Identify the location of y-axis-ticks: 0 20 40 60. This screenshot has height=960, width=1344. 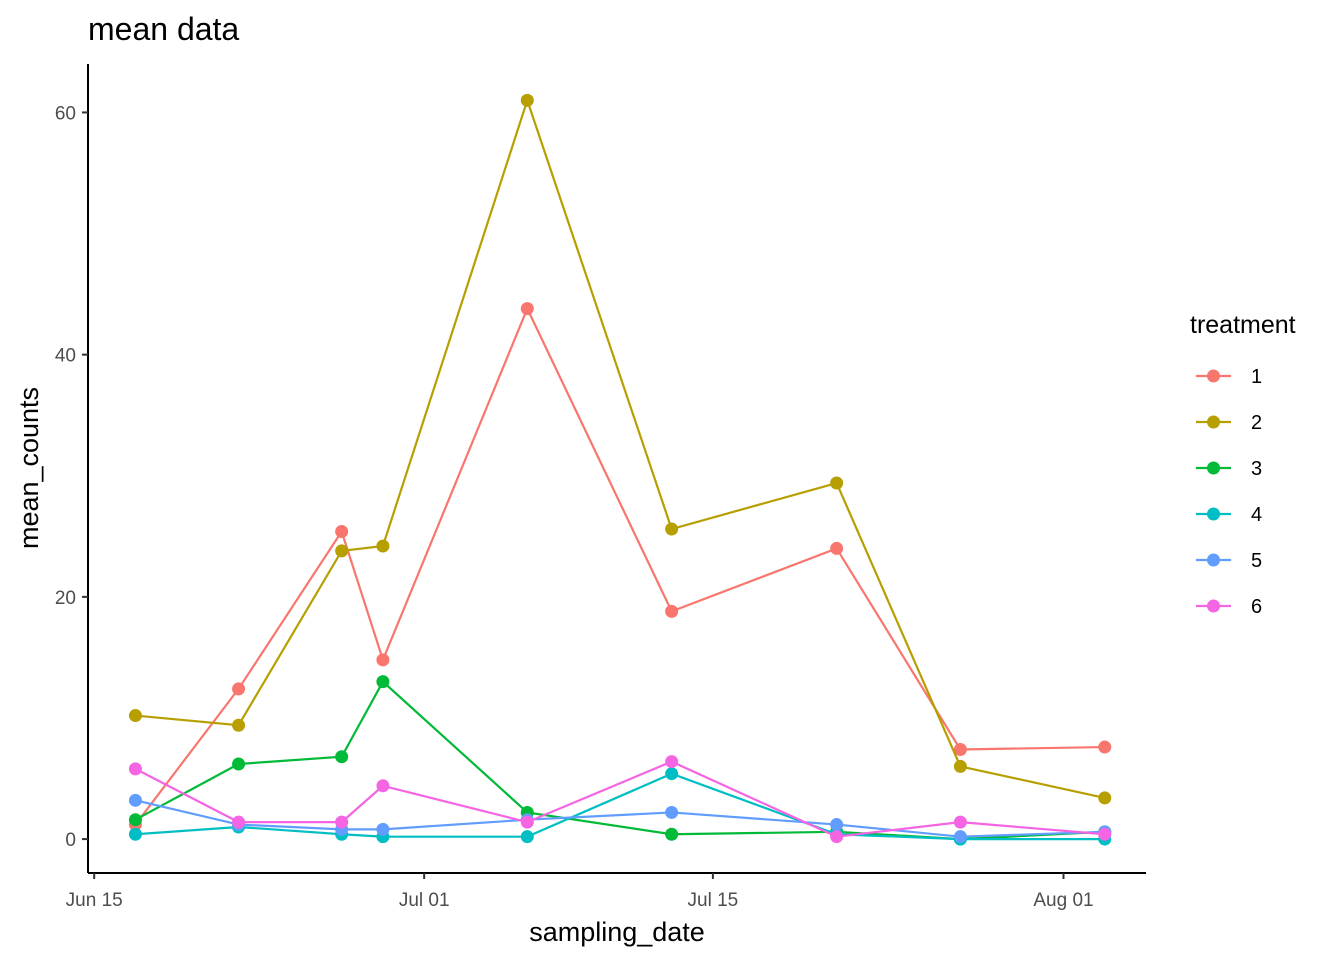
(71, 477).